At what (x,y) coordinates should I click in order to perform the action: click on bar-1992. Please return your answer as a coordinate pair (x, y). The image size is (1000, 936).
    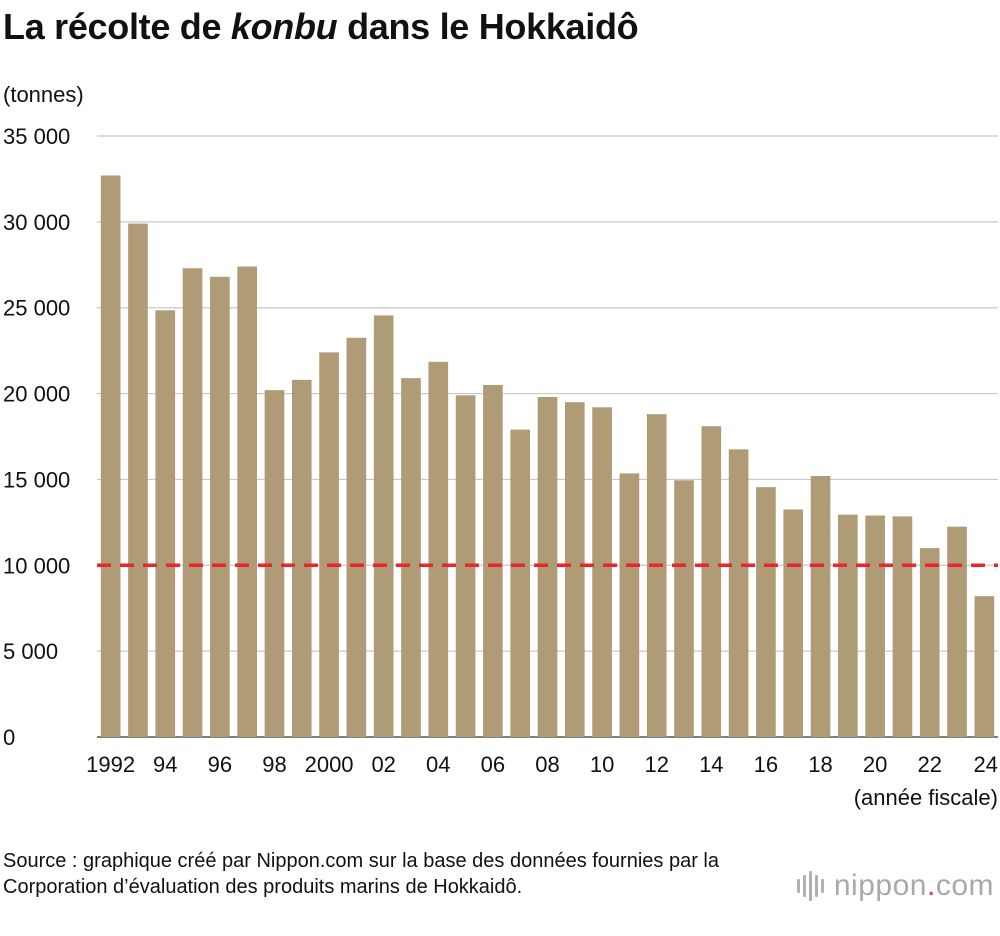
    Looking at the image, I should click on (110, 456).